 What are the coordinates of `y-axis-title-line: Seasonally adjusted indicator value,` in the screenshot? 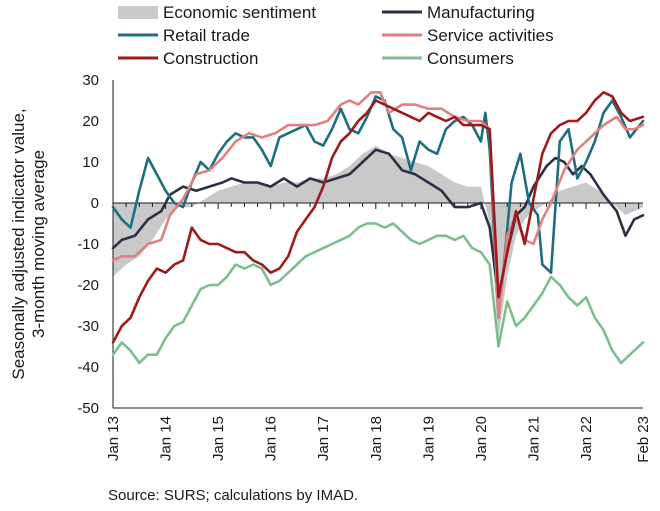 It's located at (18, 243).